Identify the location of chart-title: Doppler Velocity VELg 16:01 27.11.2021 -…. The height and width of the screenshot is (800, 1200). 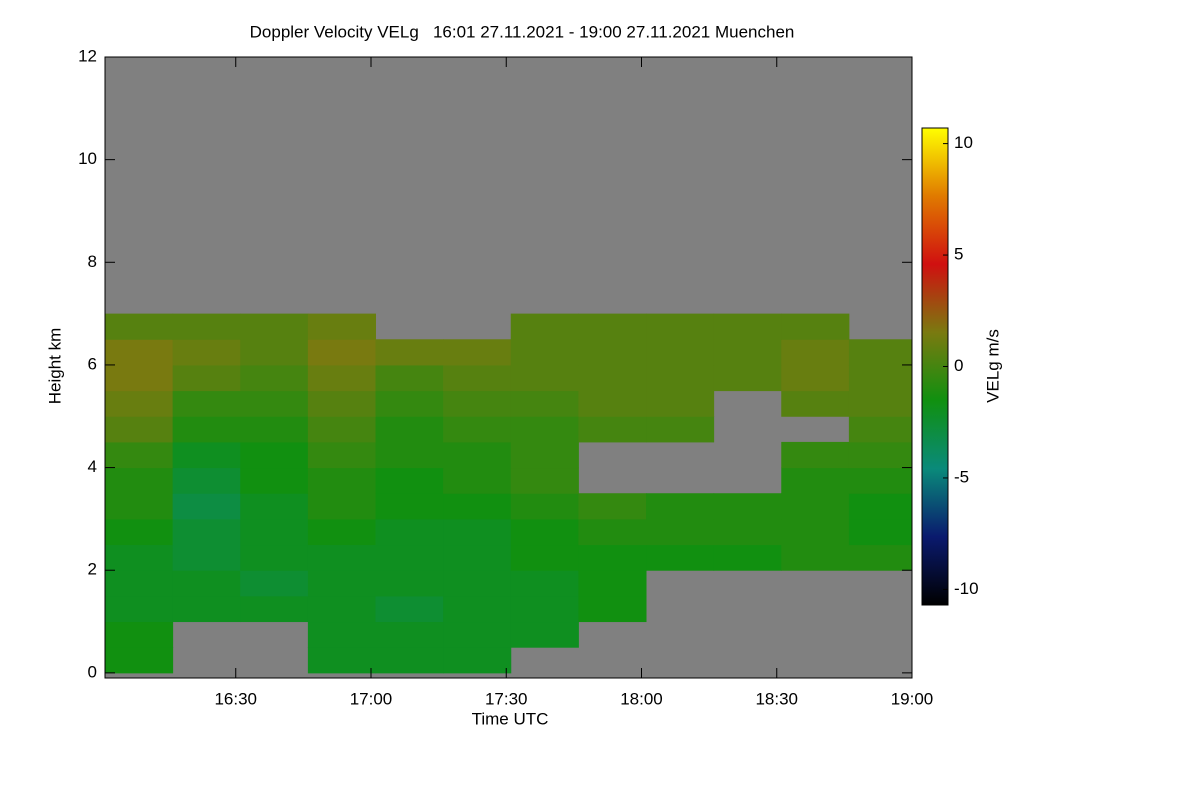
(522, 31).